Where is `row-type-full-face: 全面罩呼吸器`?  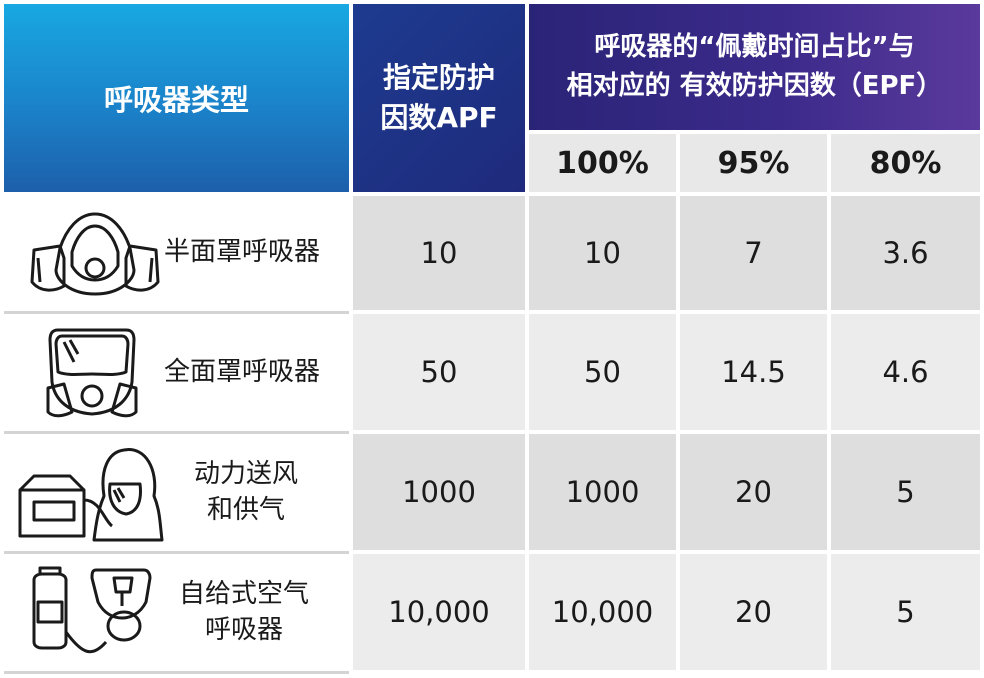 row-type-full-face: 全面罩呼吸器 is located at coordinates (176, 372).